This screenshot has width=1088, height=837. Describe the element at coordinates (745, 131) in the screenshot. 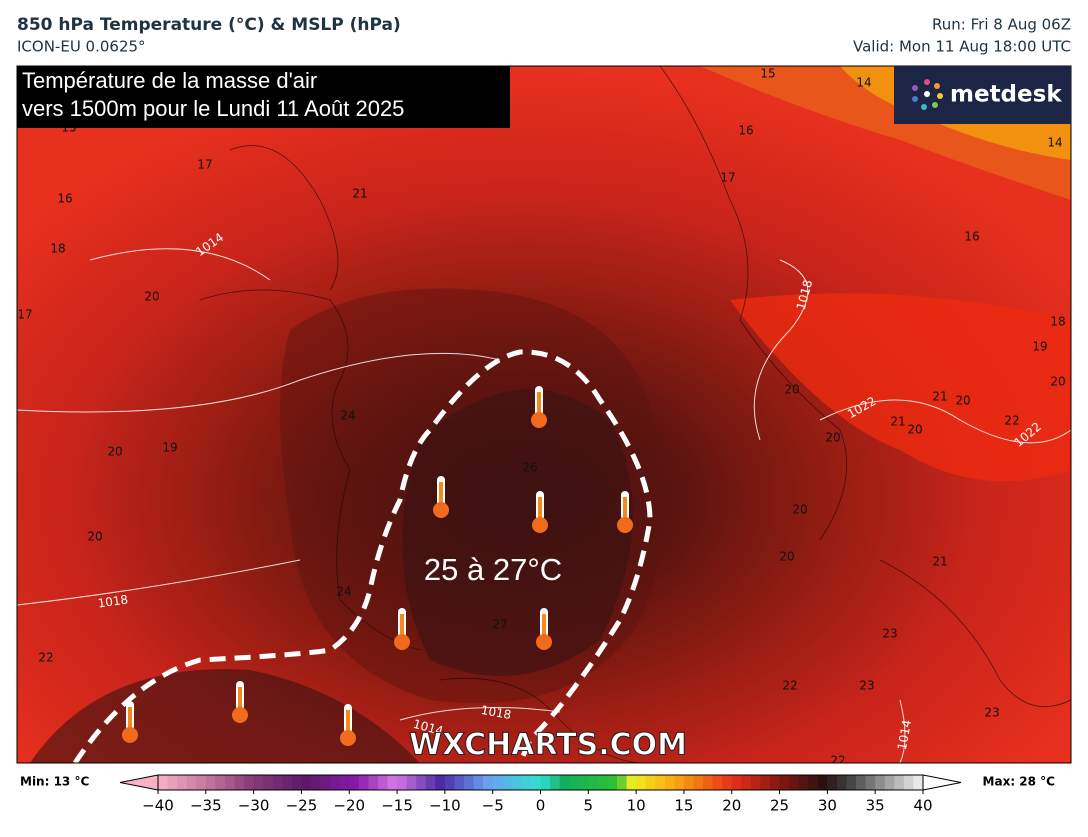

I see `isotherm-label: 16` at that location.